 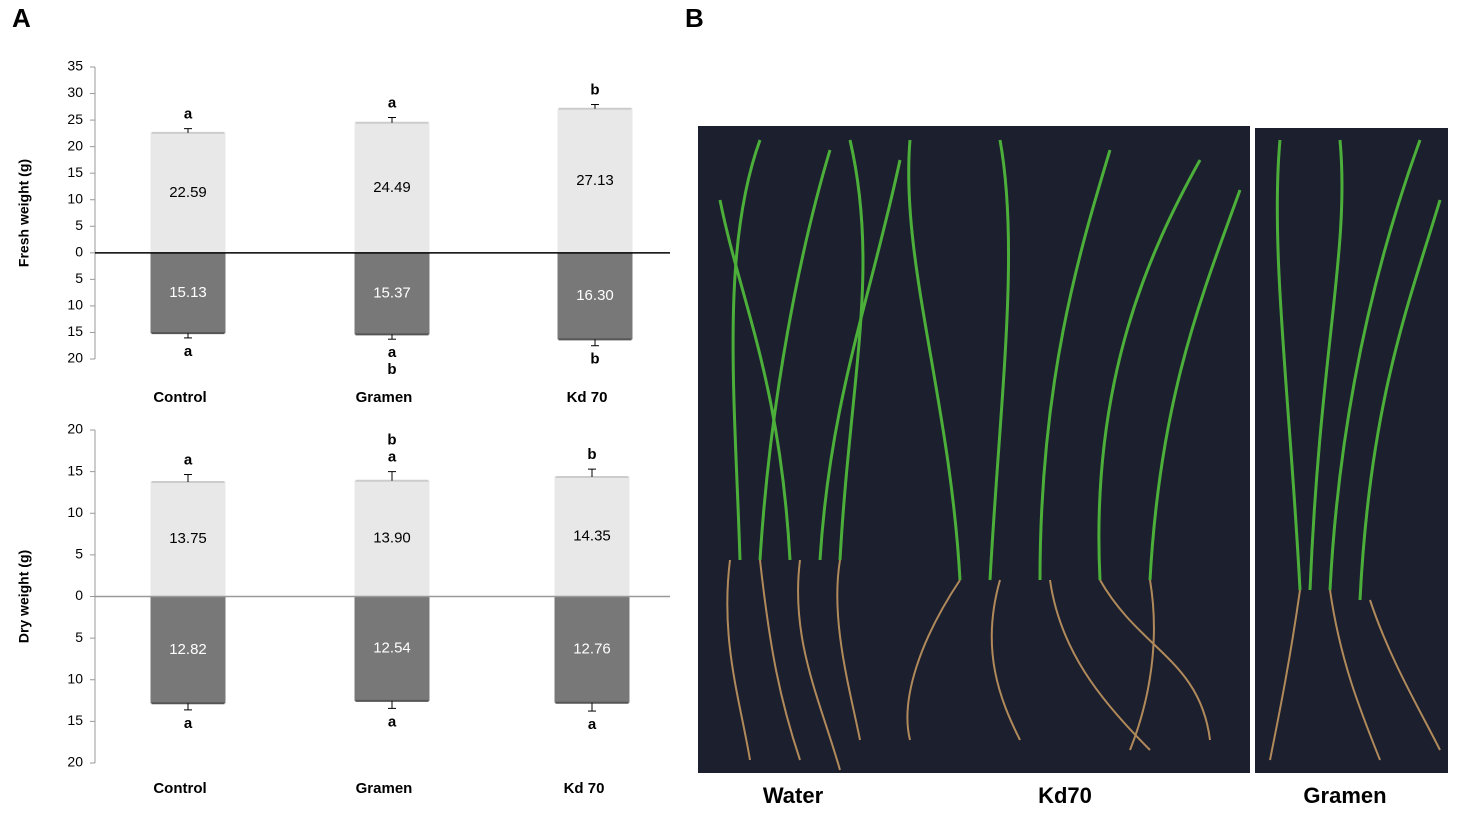 I want to click on value-label: 22.59, so click(x=188, y=192).